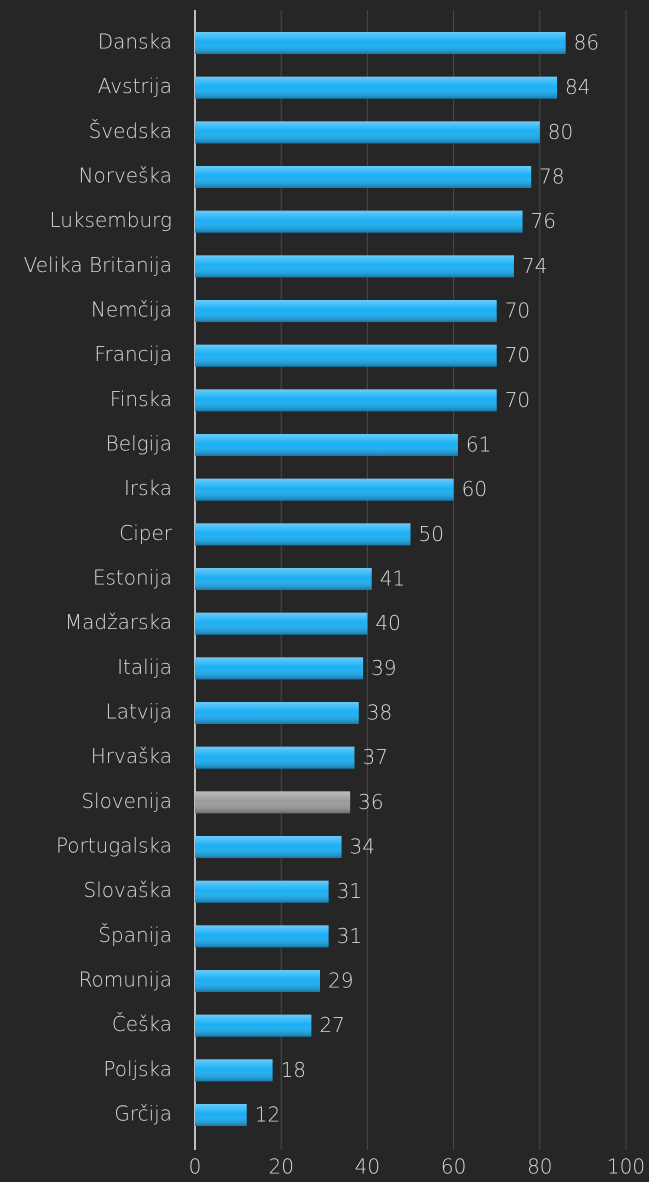 This screenshot has width=649, height=1182. Describe the element at coordinates (135, 935) in the screenshot. I see `y-tick-label: Španija` at that location.